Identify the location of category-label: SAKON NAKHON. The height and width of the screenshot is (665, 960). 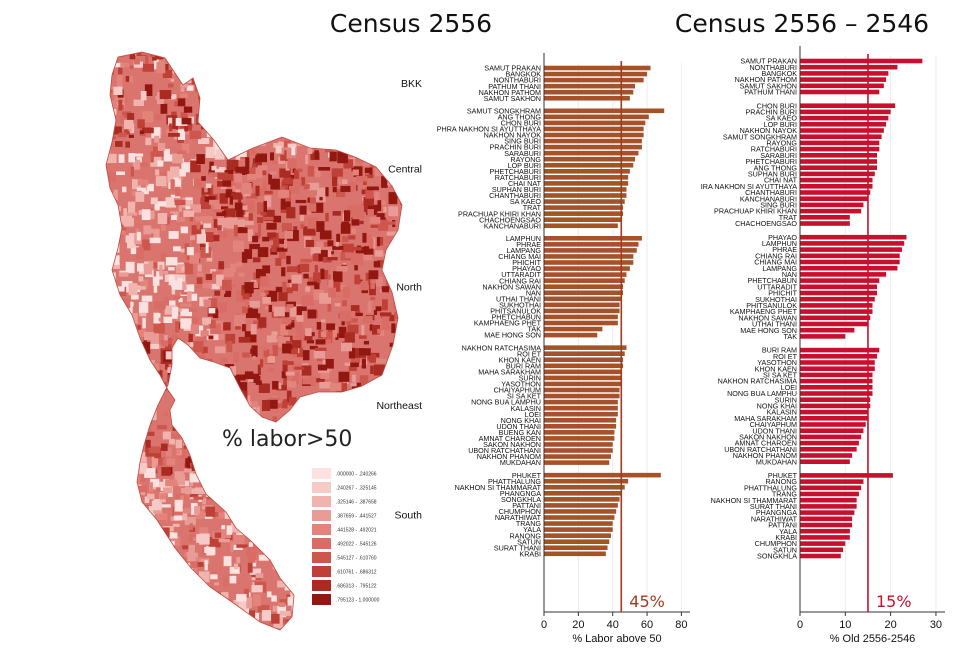
(512, 444).